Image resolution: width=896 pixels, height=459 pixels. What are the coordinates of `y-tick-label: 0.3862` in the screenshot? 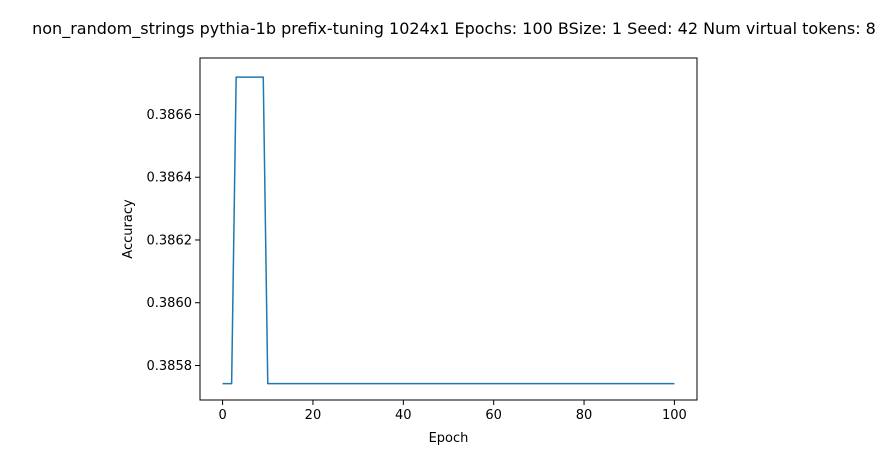 It's located at (170, 240).